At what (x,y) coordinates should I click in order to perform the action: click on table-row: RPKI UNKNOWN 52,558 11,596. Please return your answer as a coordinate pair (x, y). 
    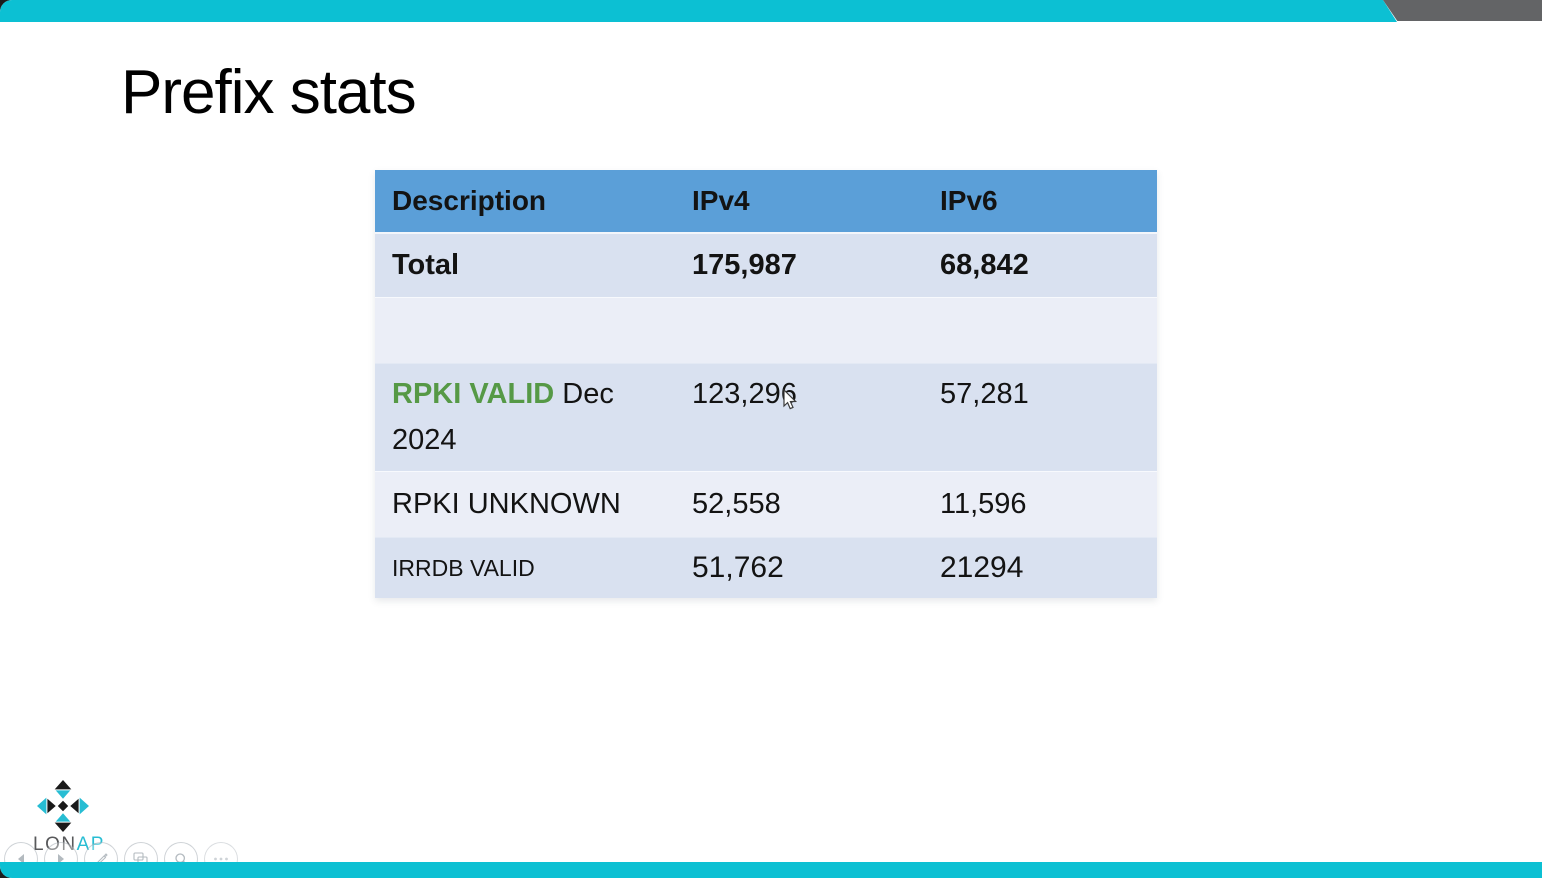
    Looking at the image, I should click on (766, 504).